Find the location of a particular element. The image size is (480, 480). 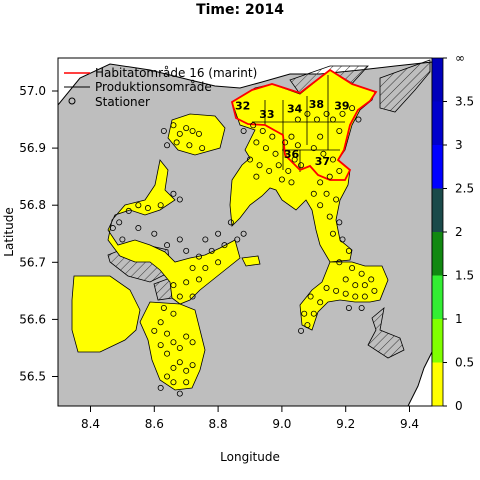

y-tick-label: 56.9 is located at coordinates (32, 148).